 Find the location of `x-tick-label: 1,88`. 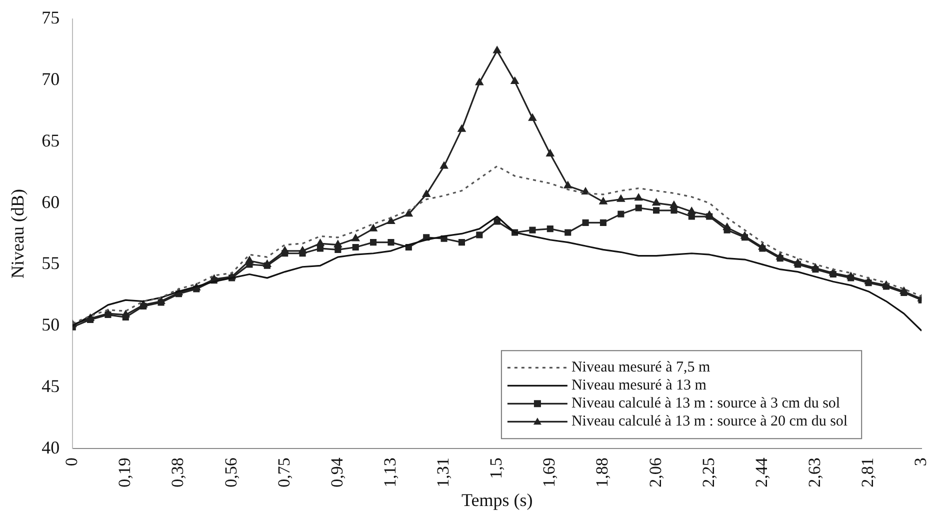

x-tick-label: 1,88 is located at coordinates (602, 473).